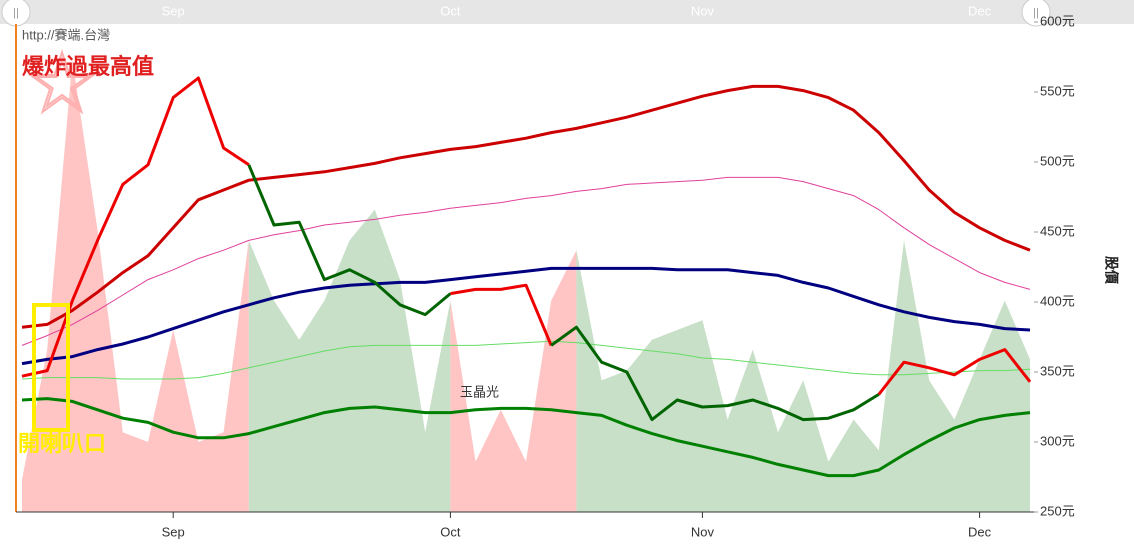  I want to click on y-axis-title: 股價, so click(1111, 270).